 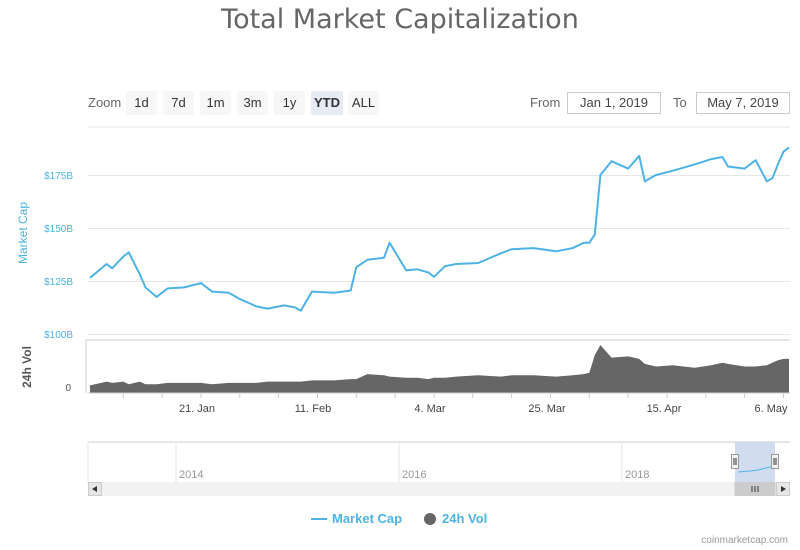 I want to click on zoom-1m-button: 1m, so click(x=215, y=103).